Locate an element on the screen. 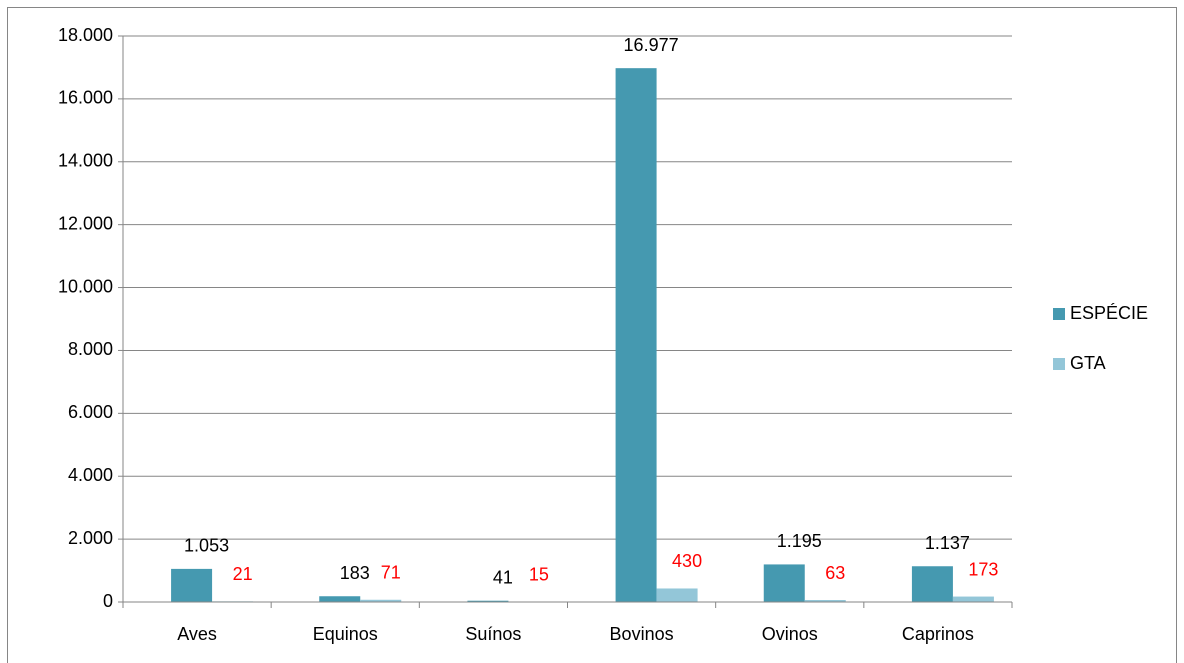 The height and width of the screenshot is (663, 1184). y-tick-label: 0 is located at coordinates (108, 601).